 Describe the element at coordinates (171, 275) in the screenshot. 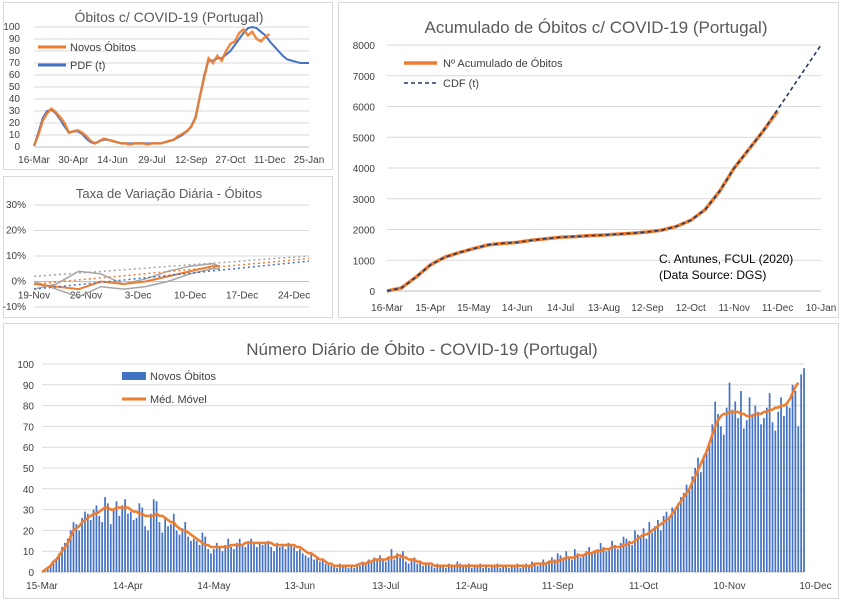

I see `trendline` at that location.